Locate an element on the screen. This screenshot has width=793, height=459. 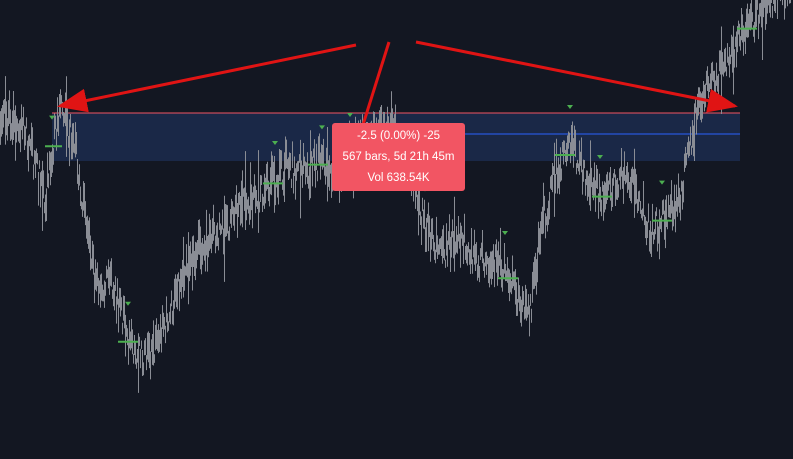
measure-range-text: 567 bars, 5d 21h 45m is located at coordinates (398, 157).